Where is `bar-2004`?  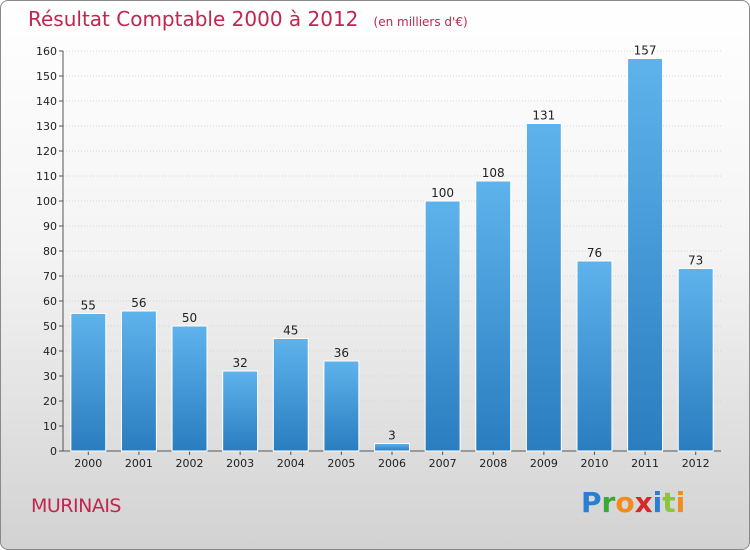
bar-2004 is located at coordinates (290, 395).